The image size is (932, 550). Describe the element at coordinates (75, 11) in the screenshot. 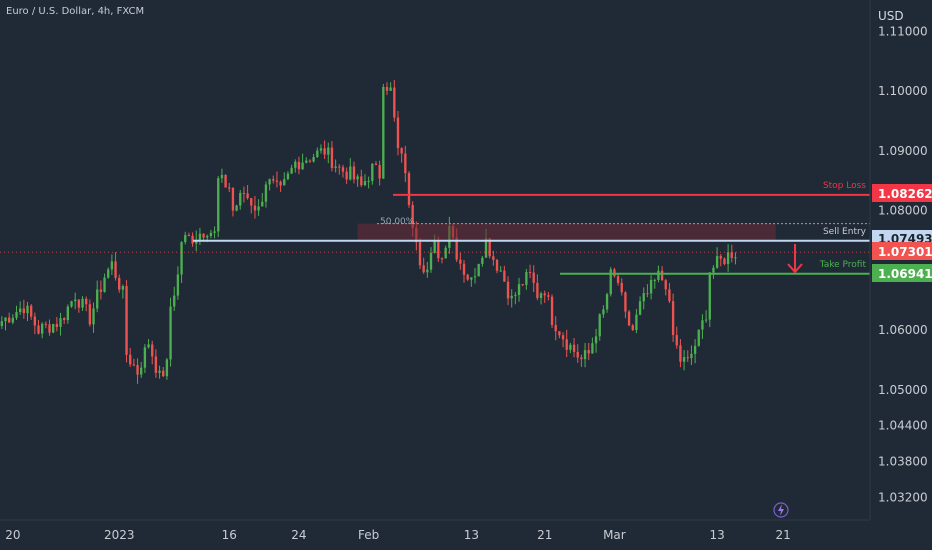

I see `symbol-title: Euro / U.S. Dollar, 4h, FXCM` at that location.